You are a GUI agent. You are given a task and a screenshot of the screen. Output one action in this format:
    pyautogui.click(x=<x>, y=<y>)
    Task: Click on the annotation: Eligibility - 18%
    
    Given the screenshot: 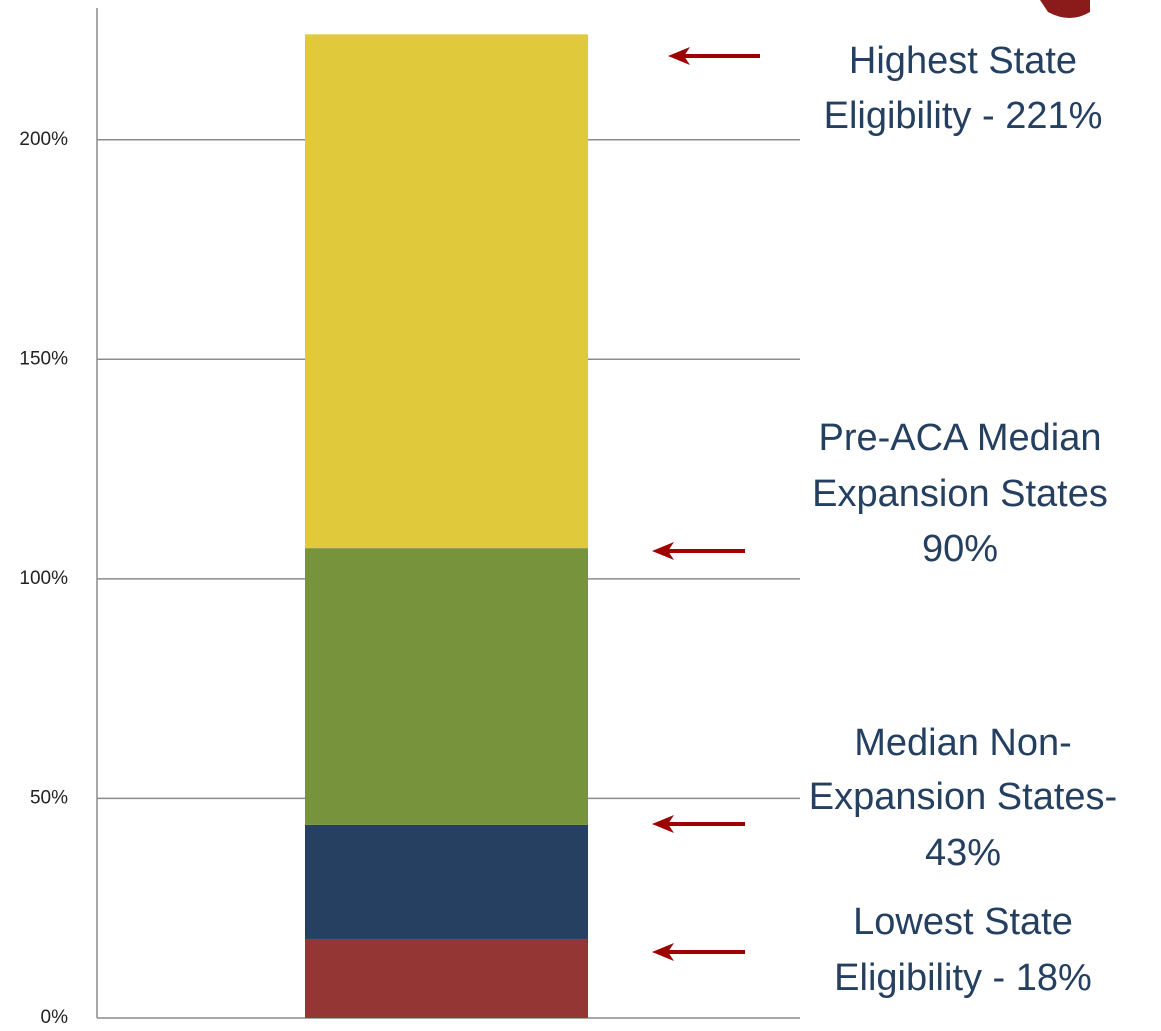 What is the action you would take?
    pyautogui.click(x=963, y=978)
    